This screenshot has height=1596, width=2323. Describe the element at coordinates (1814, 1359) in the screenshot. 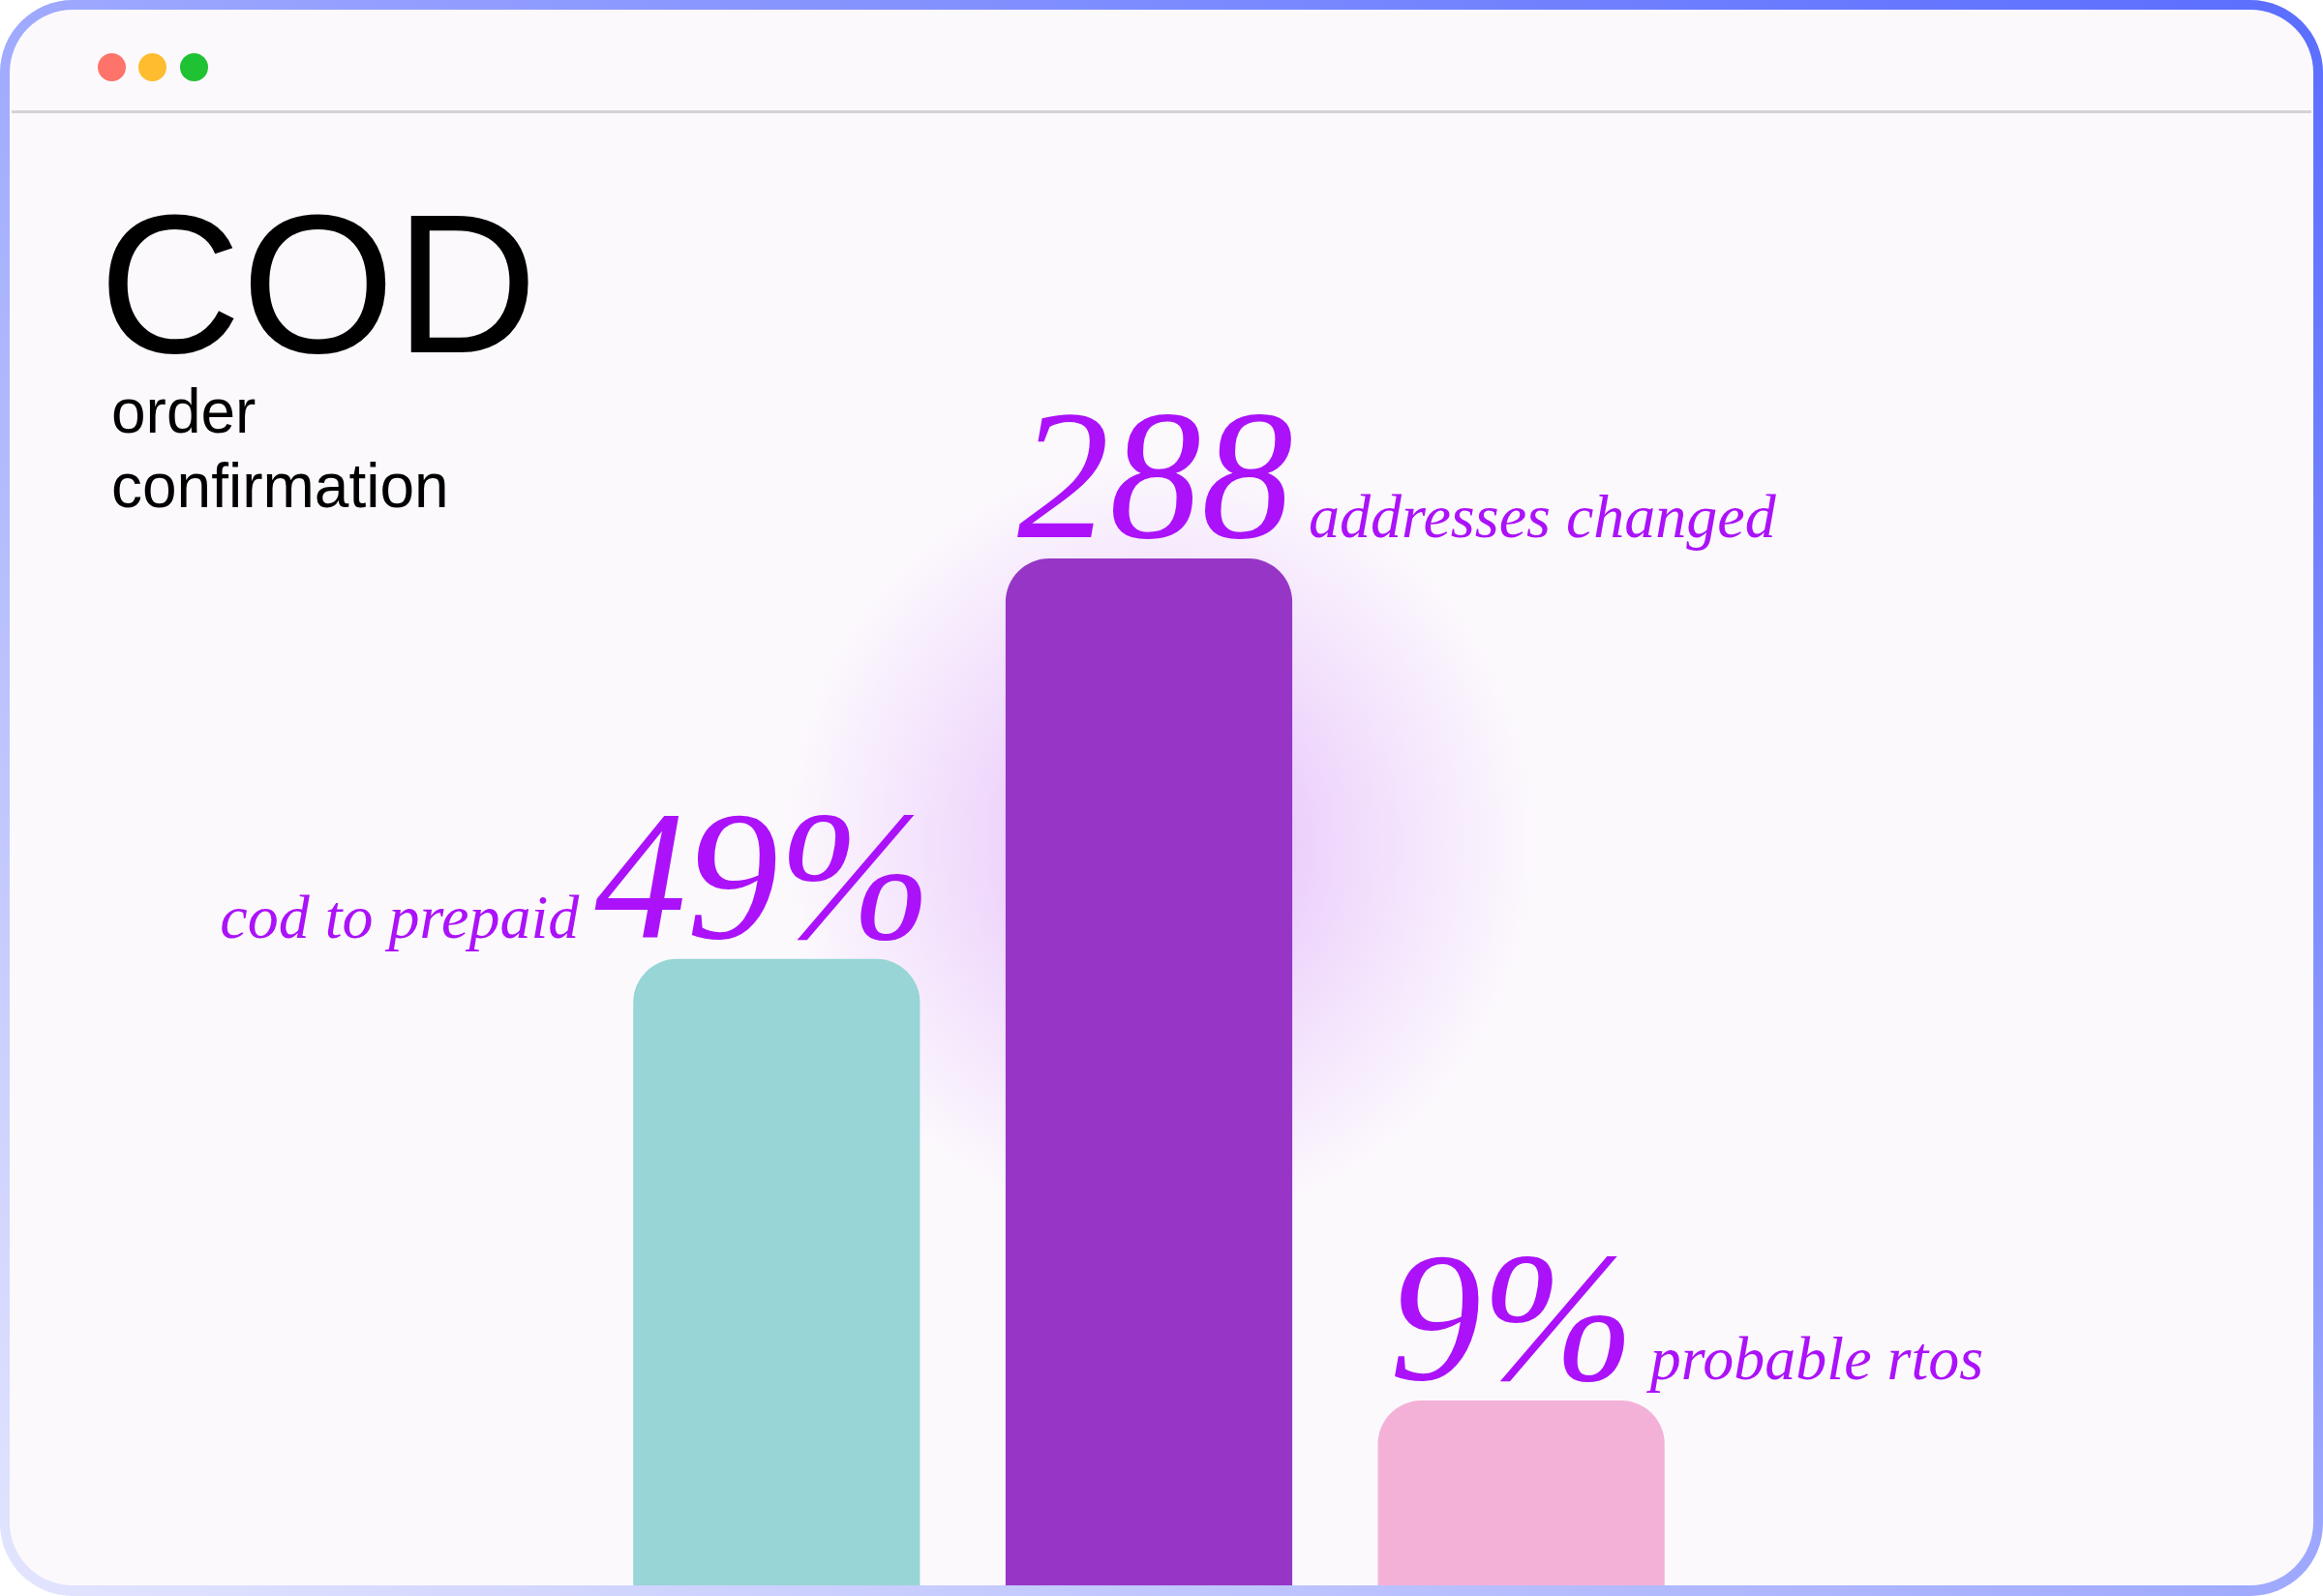

I see `annotation: probable rtos` at that location.